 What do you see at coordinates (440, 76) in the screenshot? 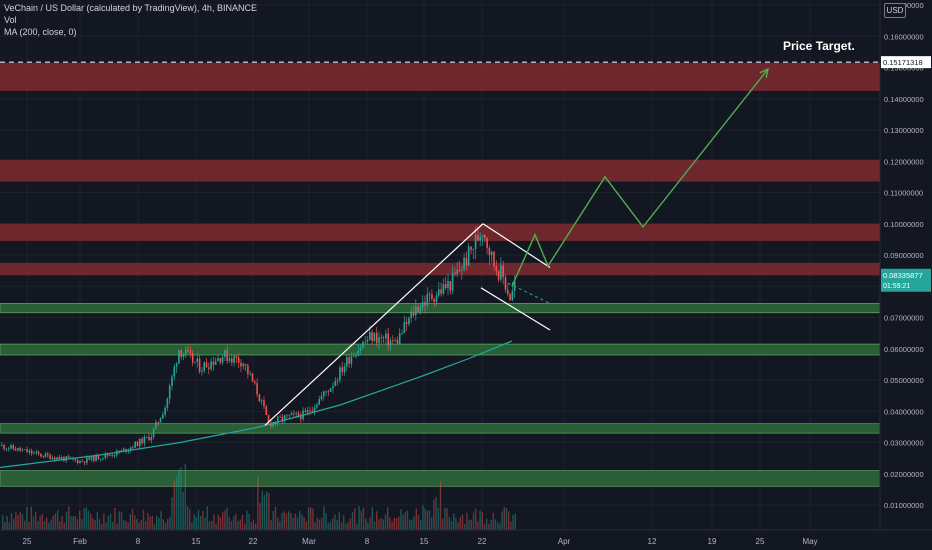
I see `resistance-zone` at bounding box center [440, 76].